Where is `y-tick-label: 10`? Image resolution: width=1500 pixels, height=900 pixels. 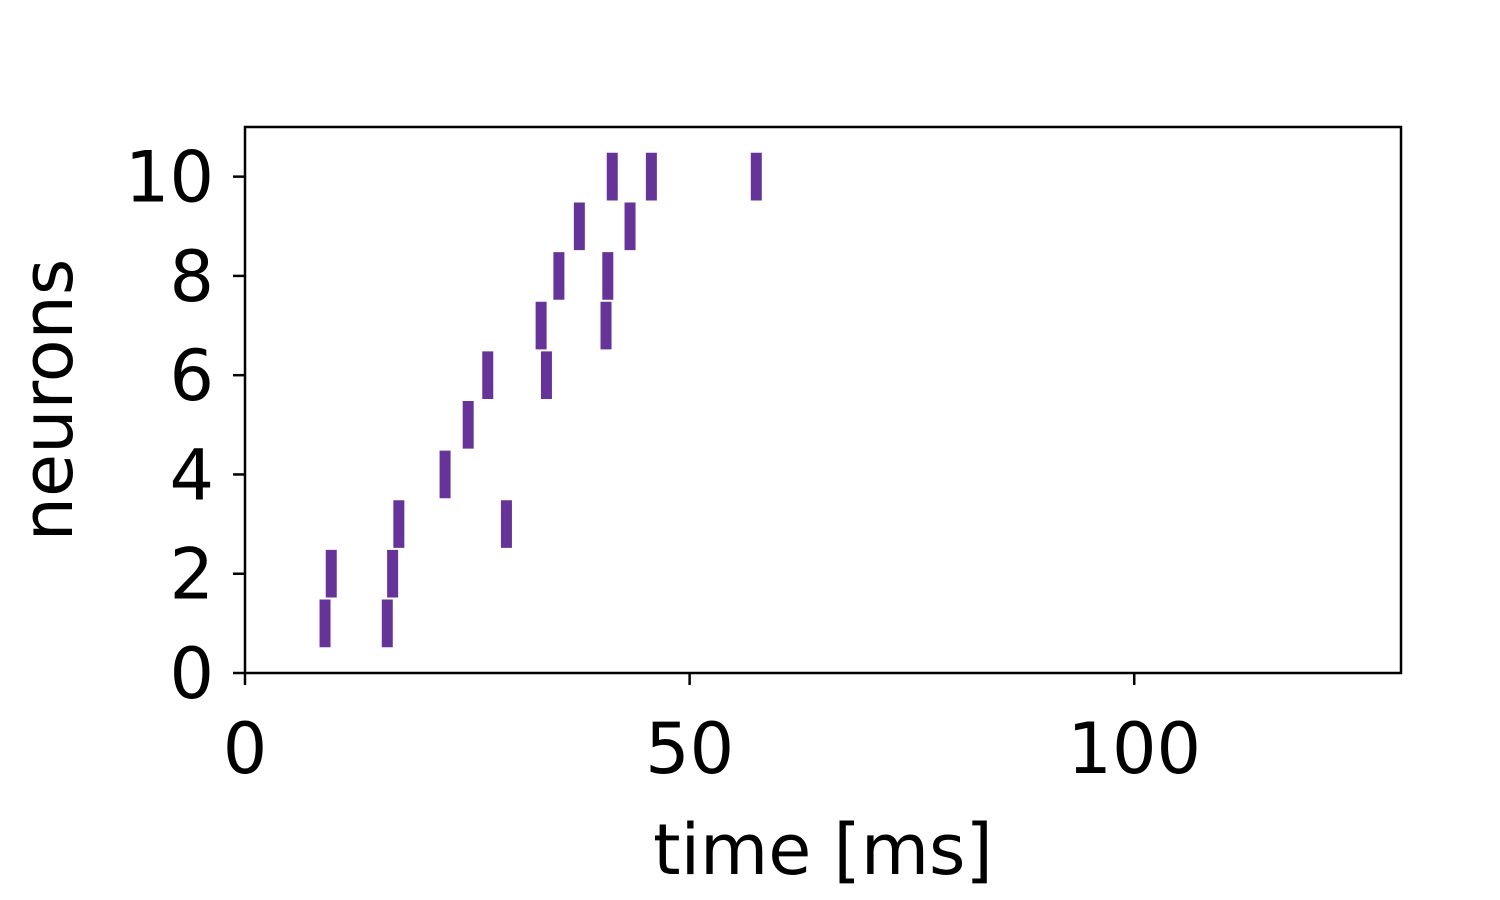
y-tick-label: 10 is located at coordinates (169, 178).